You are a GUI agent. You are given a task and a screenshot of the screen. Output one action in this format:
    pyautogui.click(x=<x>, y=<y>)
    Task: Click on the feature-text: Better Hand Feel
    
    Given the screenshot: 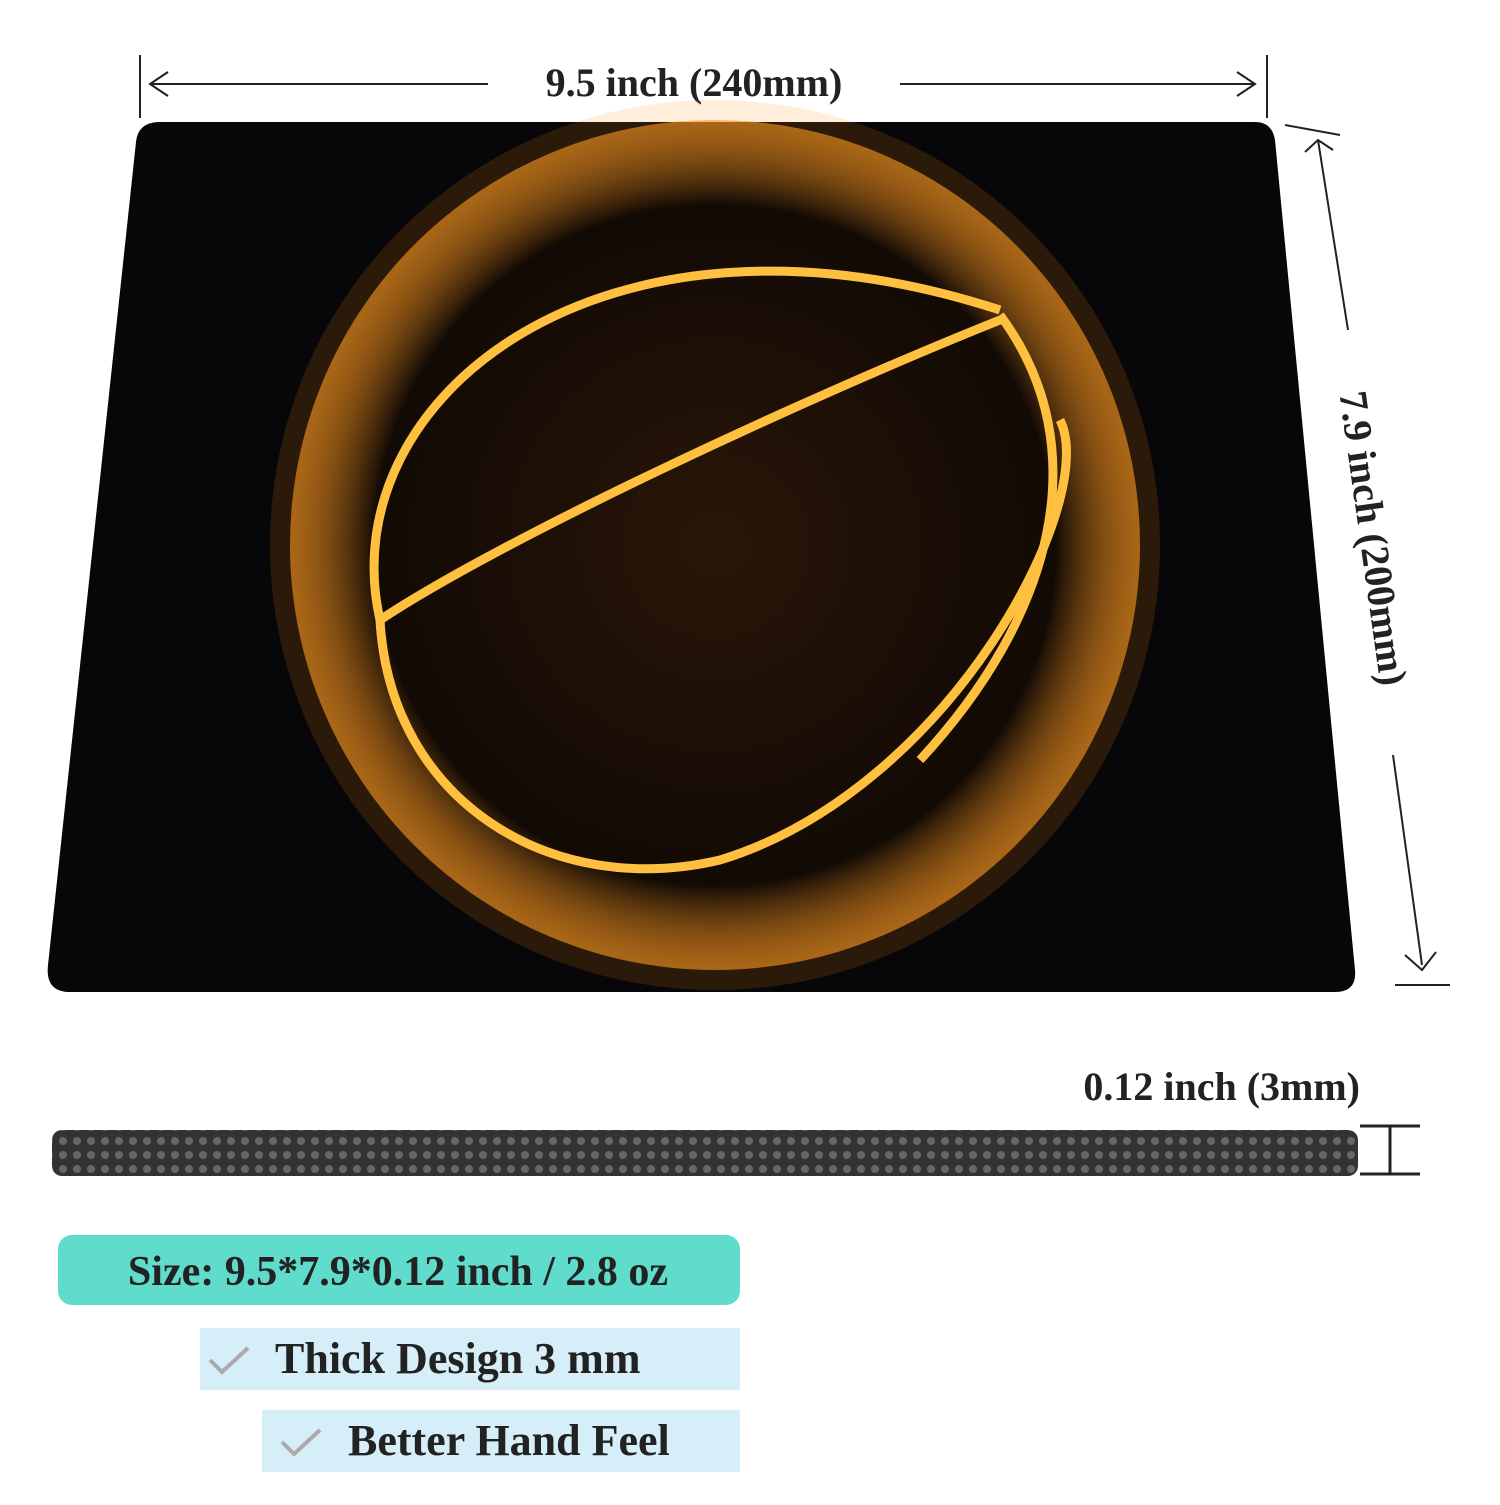 What is the action you would take?
    pyautogui.click(x=509, y=1440)
    